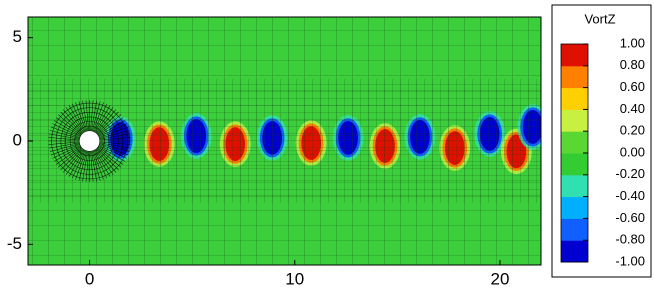 The width and height of the screenshot is (654, 300). What do you see at coordinates (599, 18) in the screenshot?
I see `colorbar-title: VortZ` at bounding box center [599, 18].